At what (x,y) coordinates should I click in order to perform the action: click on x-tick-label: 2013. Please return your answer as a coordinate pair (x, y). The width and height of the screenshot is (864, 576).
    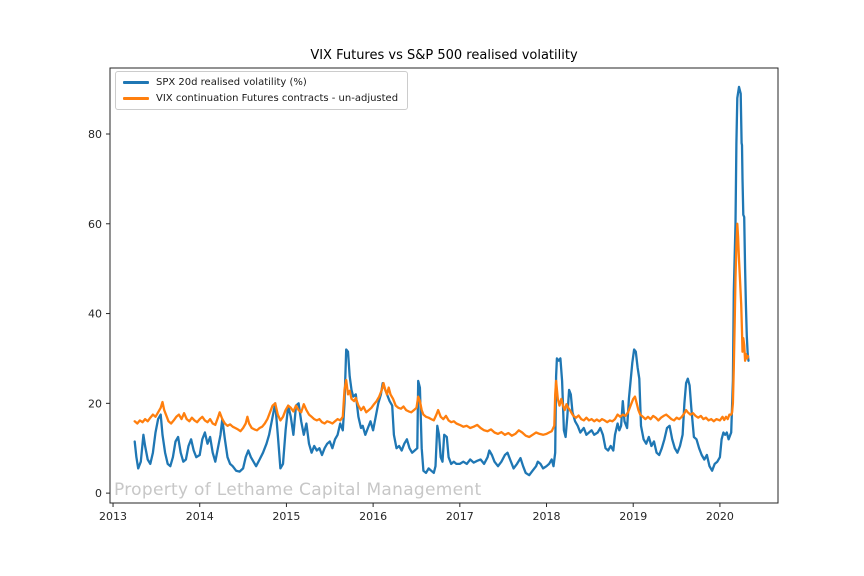
    Looking at the image, I should click on (113, 516).